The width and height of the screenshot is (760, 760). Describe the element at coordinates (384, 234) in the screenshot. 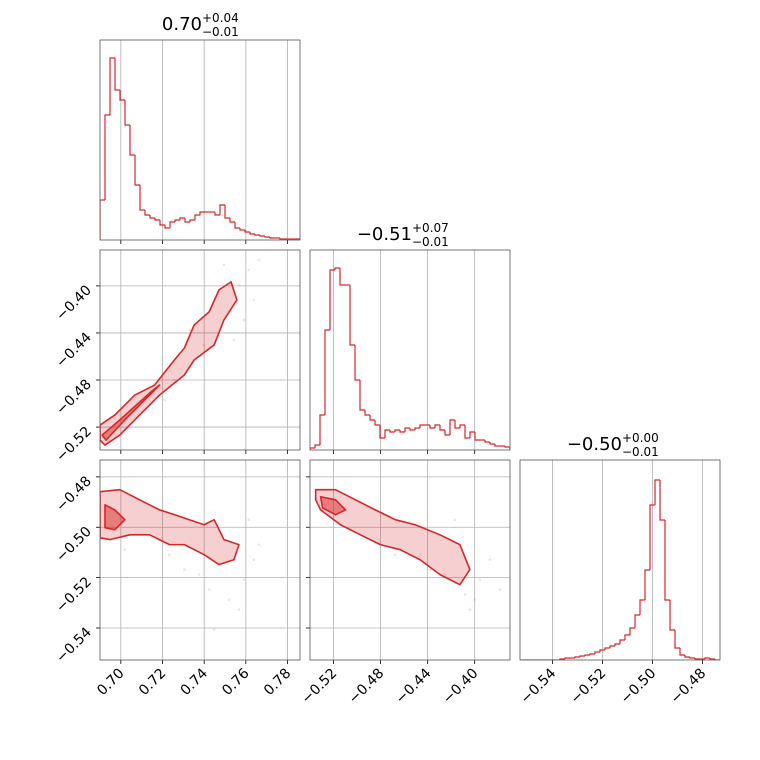

I see `panel-title: −0.51` at that location.